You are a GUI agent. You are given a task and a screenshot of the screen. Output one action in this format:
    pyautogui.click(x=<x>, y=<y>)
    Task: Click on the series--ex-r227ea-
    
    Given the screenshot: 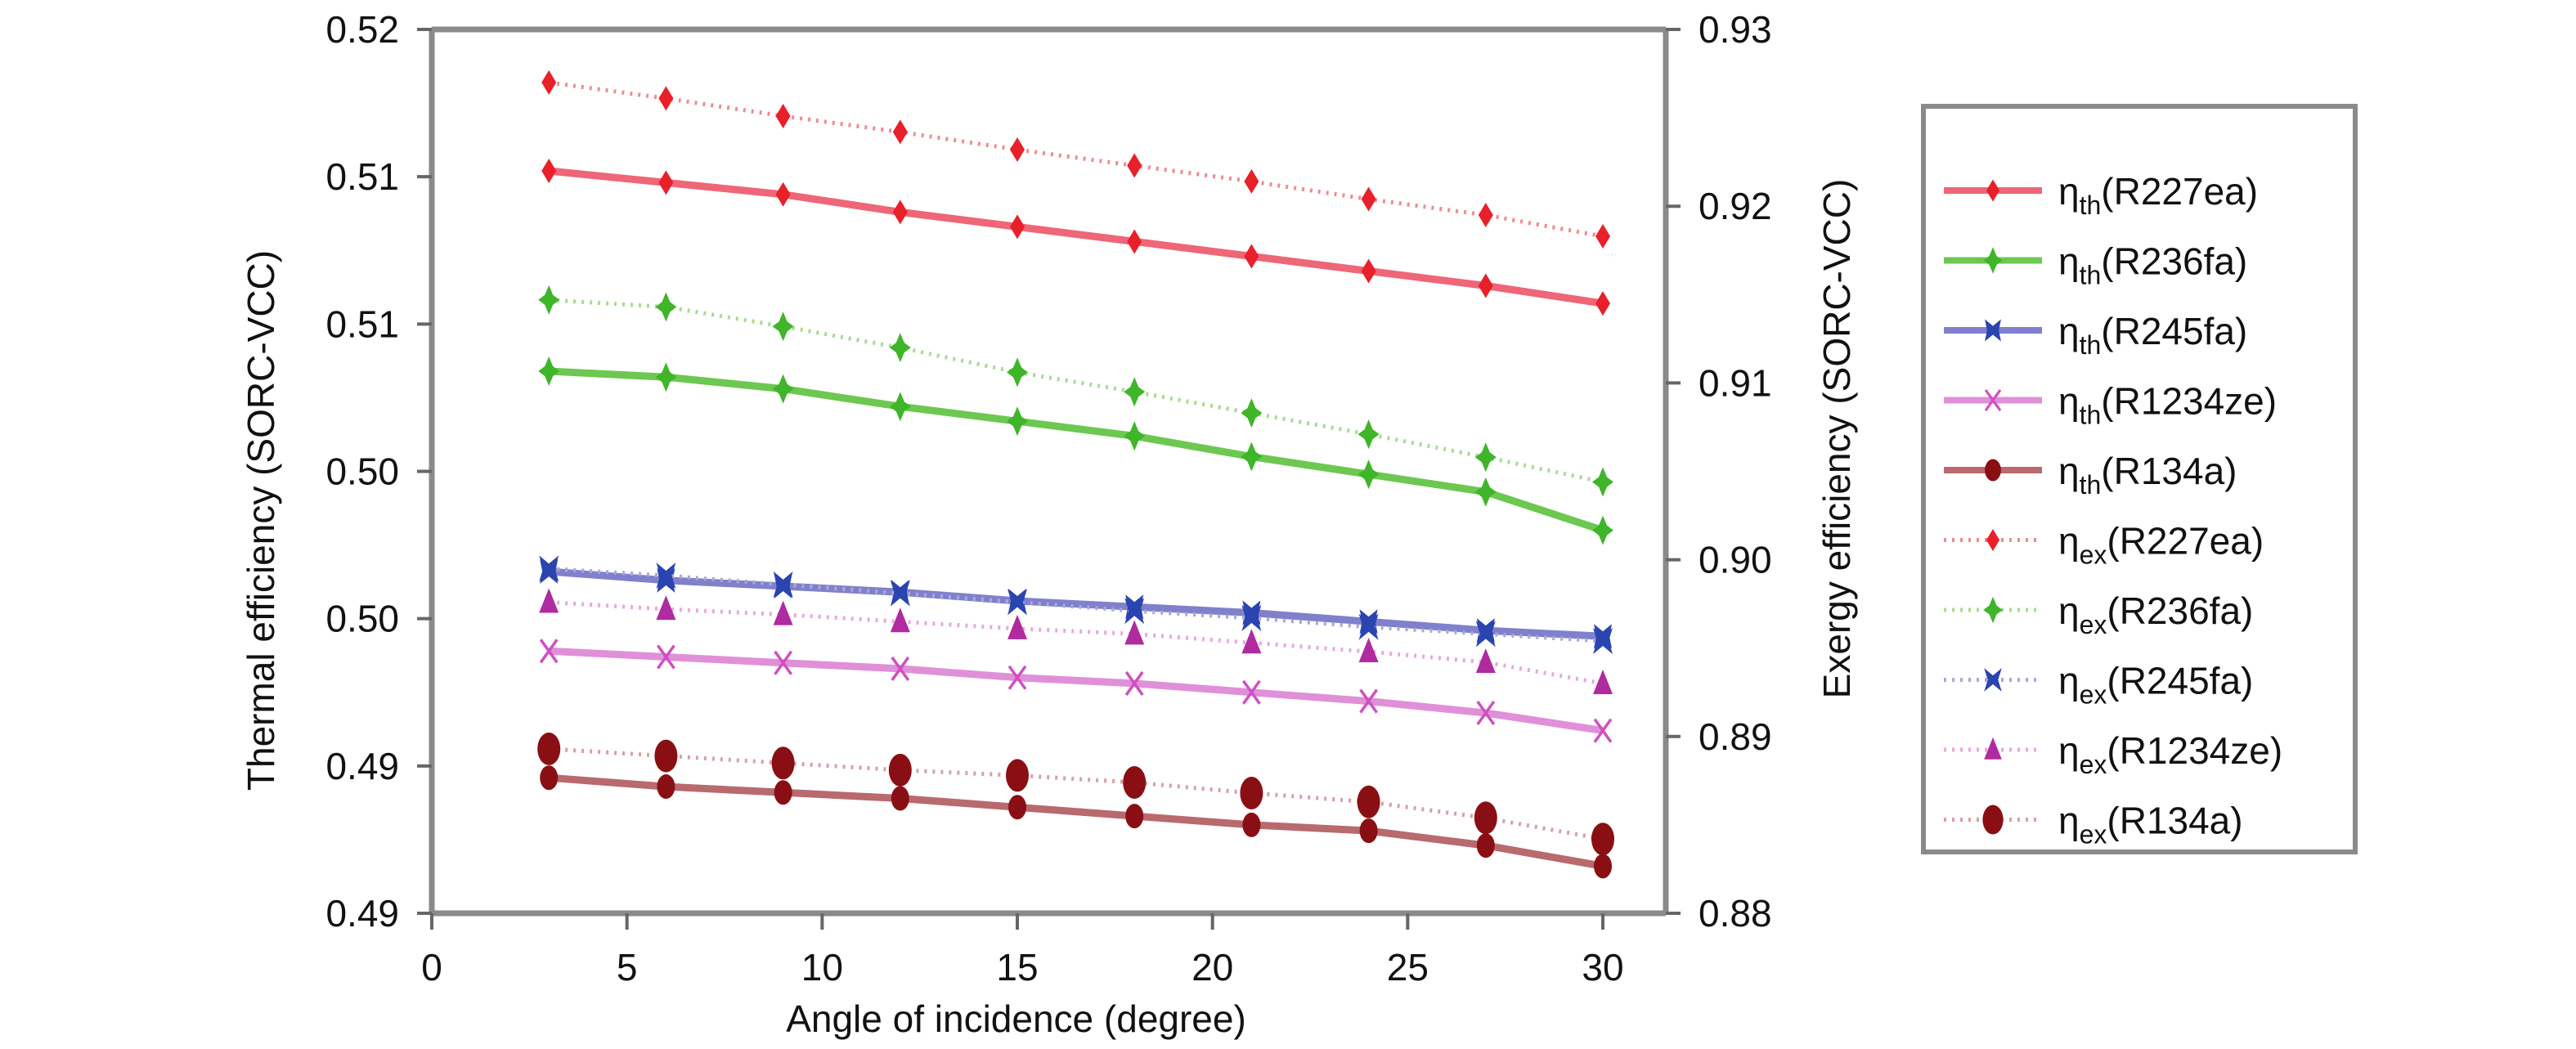 What is the action you would take?
    pyautogui.click(x=1075, y=159)
    